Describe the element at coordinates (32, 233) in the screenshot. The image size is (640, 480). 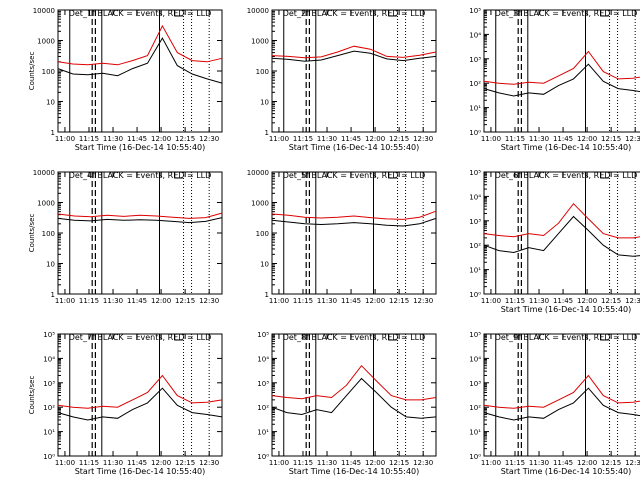
I see `y-axis-label: Counts/sec` at that location.